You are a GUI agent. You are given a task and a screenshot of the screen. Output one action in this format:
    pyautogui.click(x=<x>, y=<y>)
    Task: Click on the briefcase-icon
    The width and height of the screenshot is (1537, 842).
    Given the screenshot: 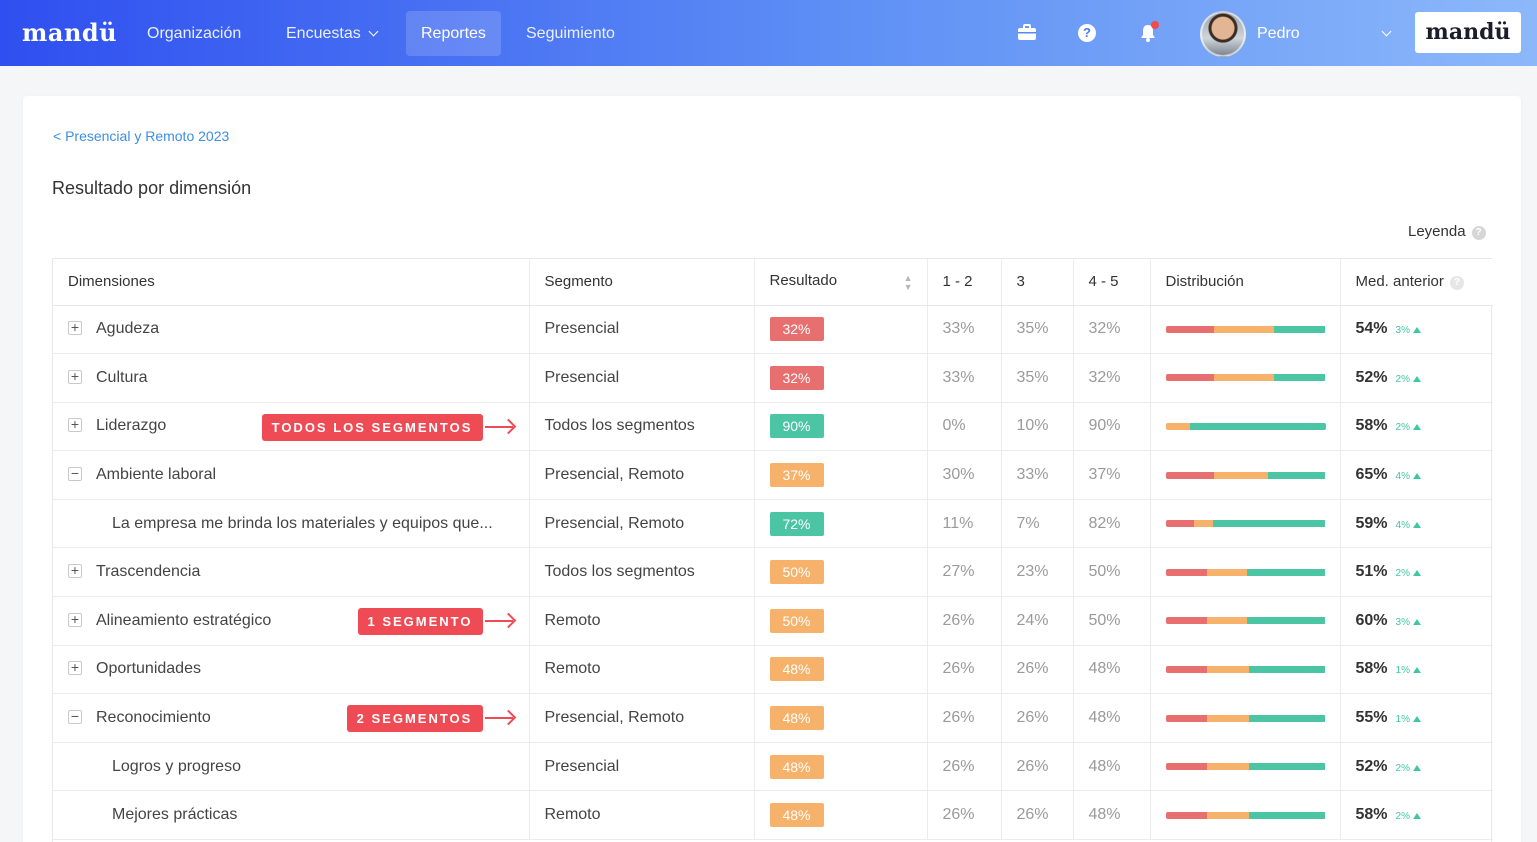 What is the action you would take?
    pyautogui.click(x=1027, y=33)
    